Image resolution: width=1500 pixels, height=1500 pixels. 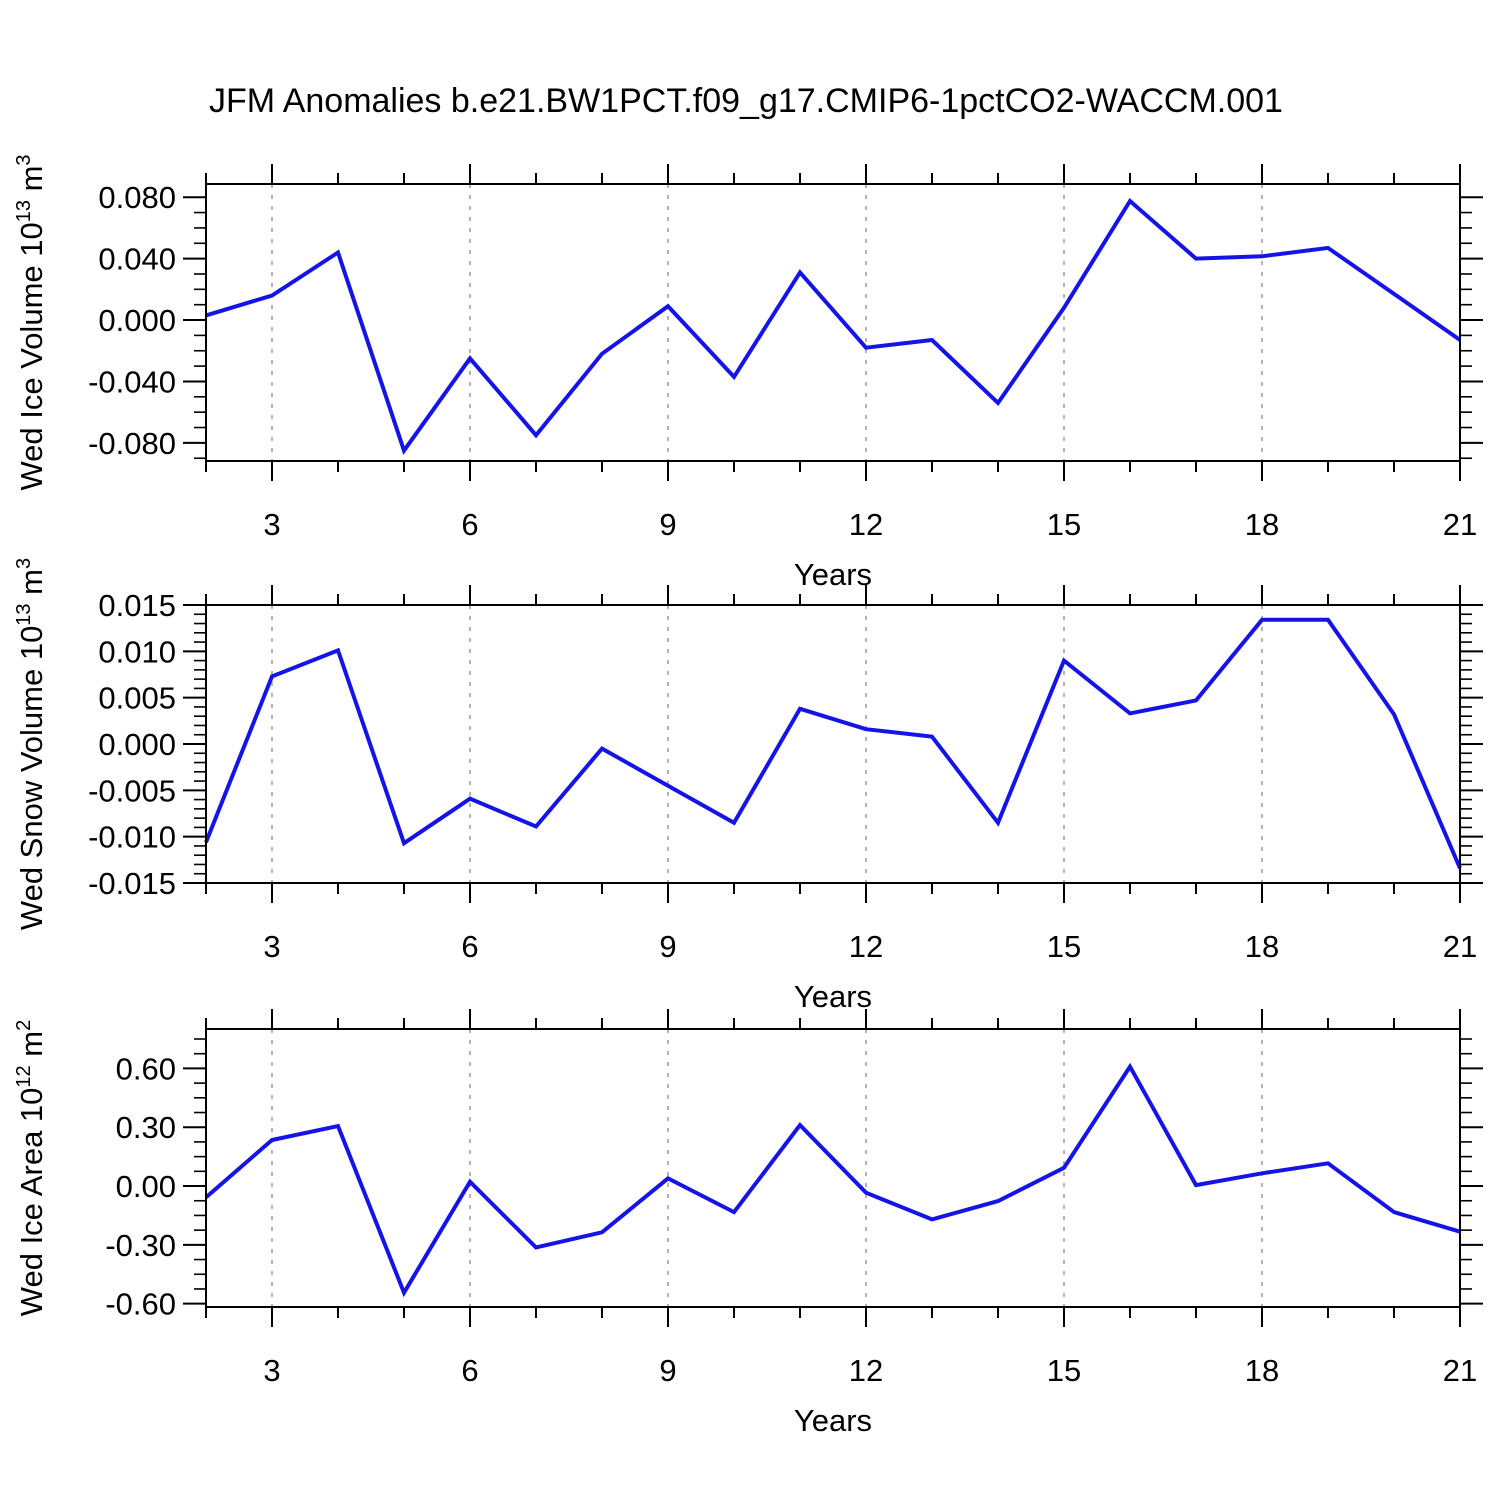 I want to click on y-tick-label: -0.010, so click(x=132, y=837).